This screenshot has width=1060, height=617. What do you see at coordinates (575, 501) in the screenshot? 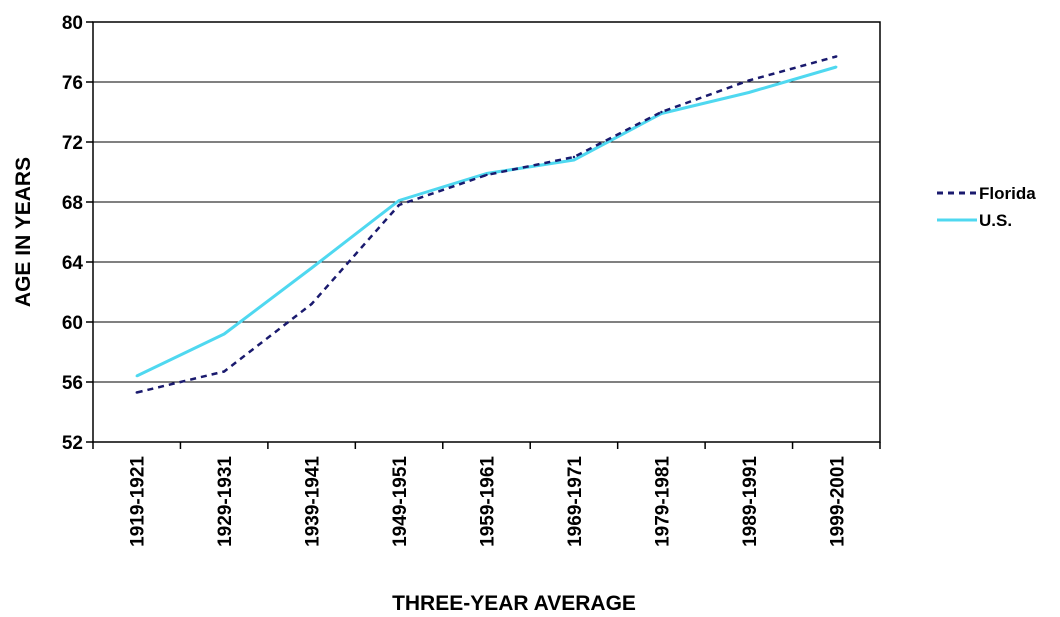
I see `x-tick-label: 1969-1971` at bounding box center [575, 501].